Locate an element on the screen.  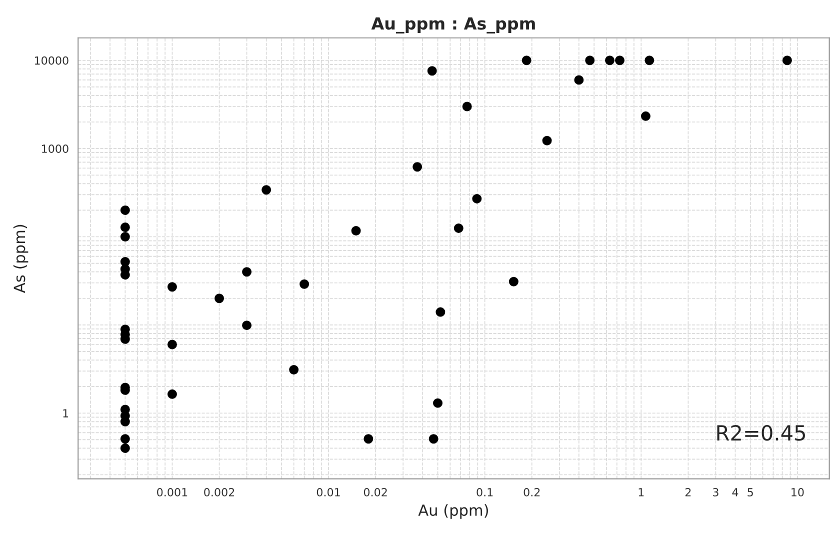
y-tick-label: 10000 is located at coordinates (51, 60).